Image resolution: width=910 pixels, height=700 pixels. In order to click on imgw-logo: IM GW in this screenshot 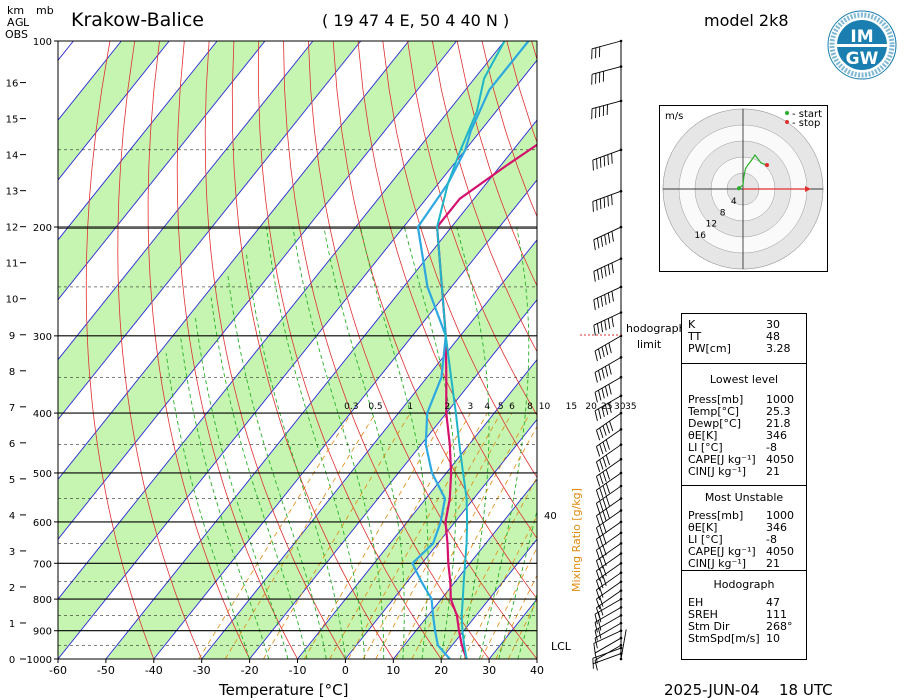, I will do `click(862, 45)`.